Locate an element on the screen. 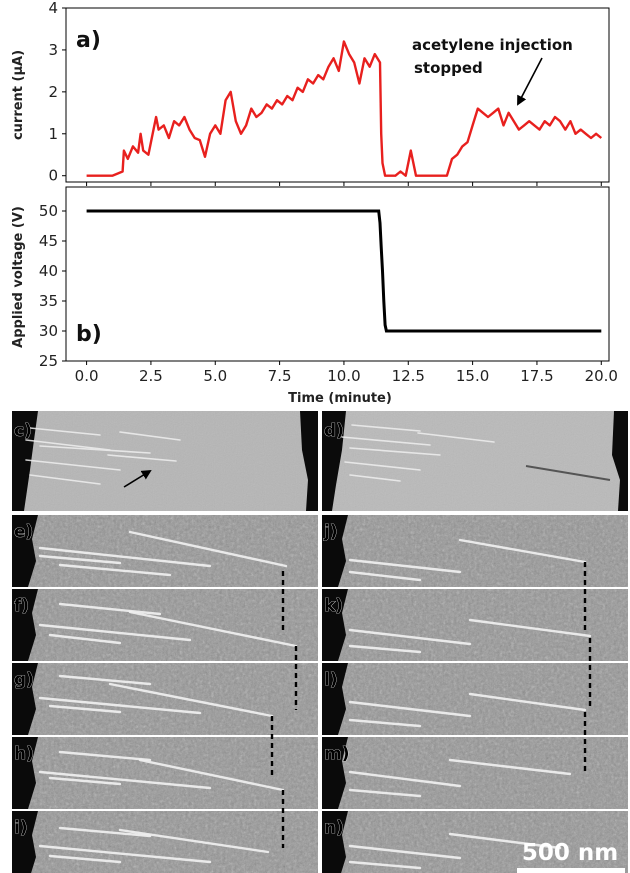 This screenshot has width=630, height=873. micrograph-l: l) is located at coordinates (475, 699).